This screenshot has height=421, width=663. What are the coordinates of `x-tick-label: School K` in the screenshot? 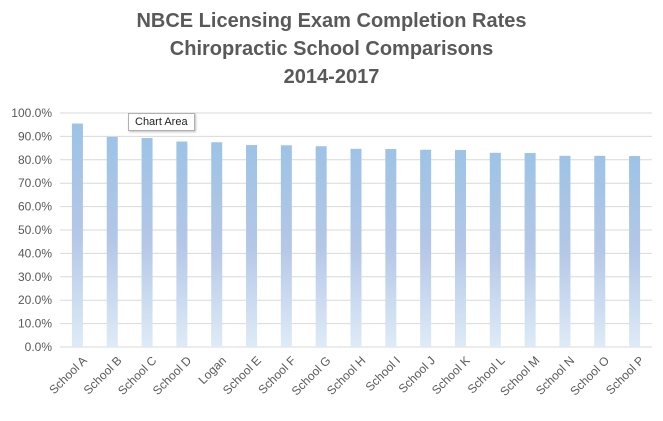 It's located at (451, 375).